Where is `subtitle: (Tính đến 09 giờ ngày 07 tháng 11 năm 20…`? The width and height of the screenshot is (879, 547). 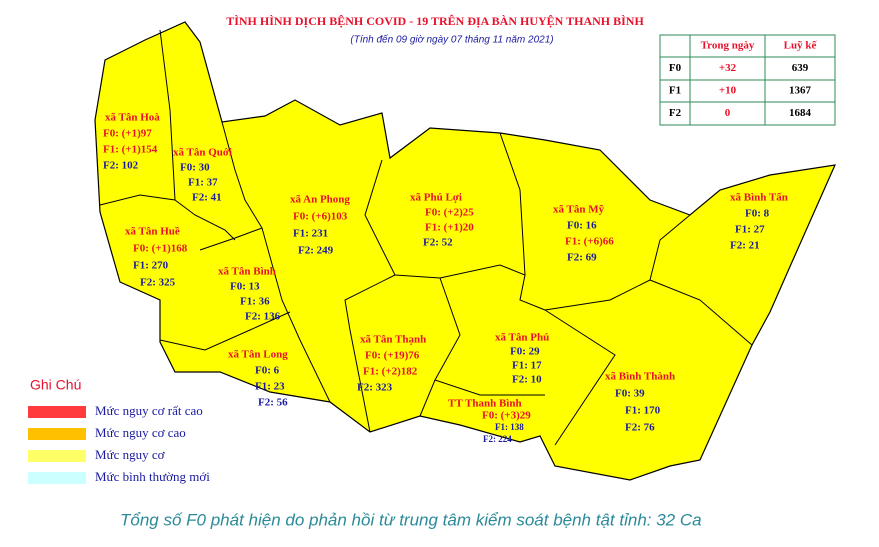 subtitle: (Tính đến 09 giờ ngày 07 tháng 11 năm 20… is located at coordinates (451, 40).